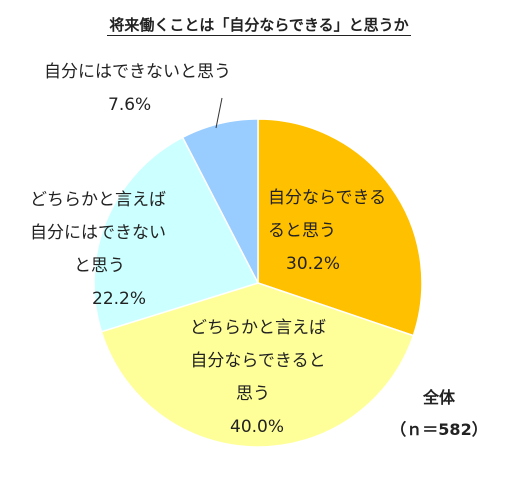 The height and width of the screenshot is (477, 518). I want to click on slice-somewhat-disagree, so click(176, 234).